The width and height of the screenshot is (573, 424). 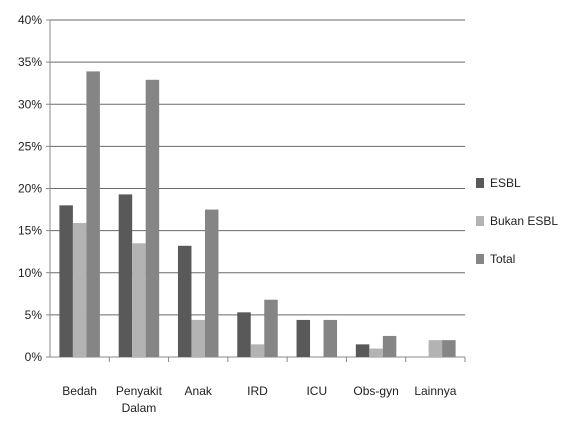 I want to click on x-tick-label: IRD, so click(x=257, y=391).